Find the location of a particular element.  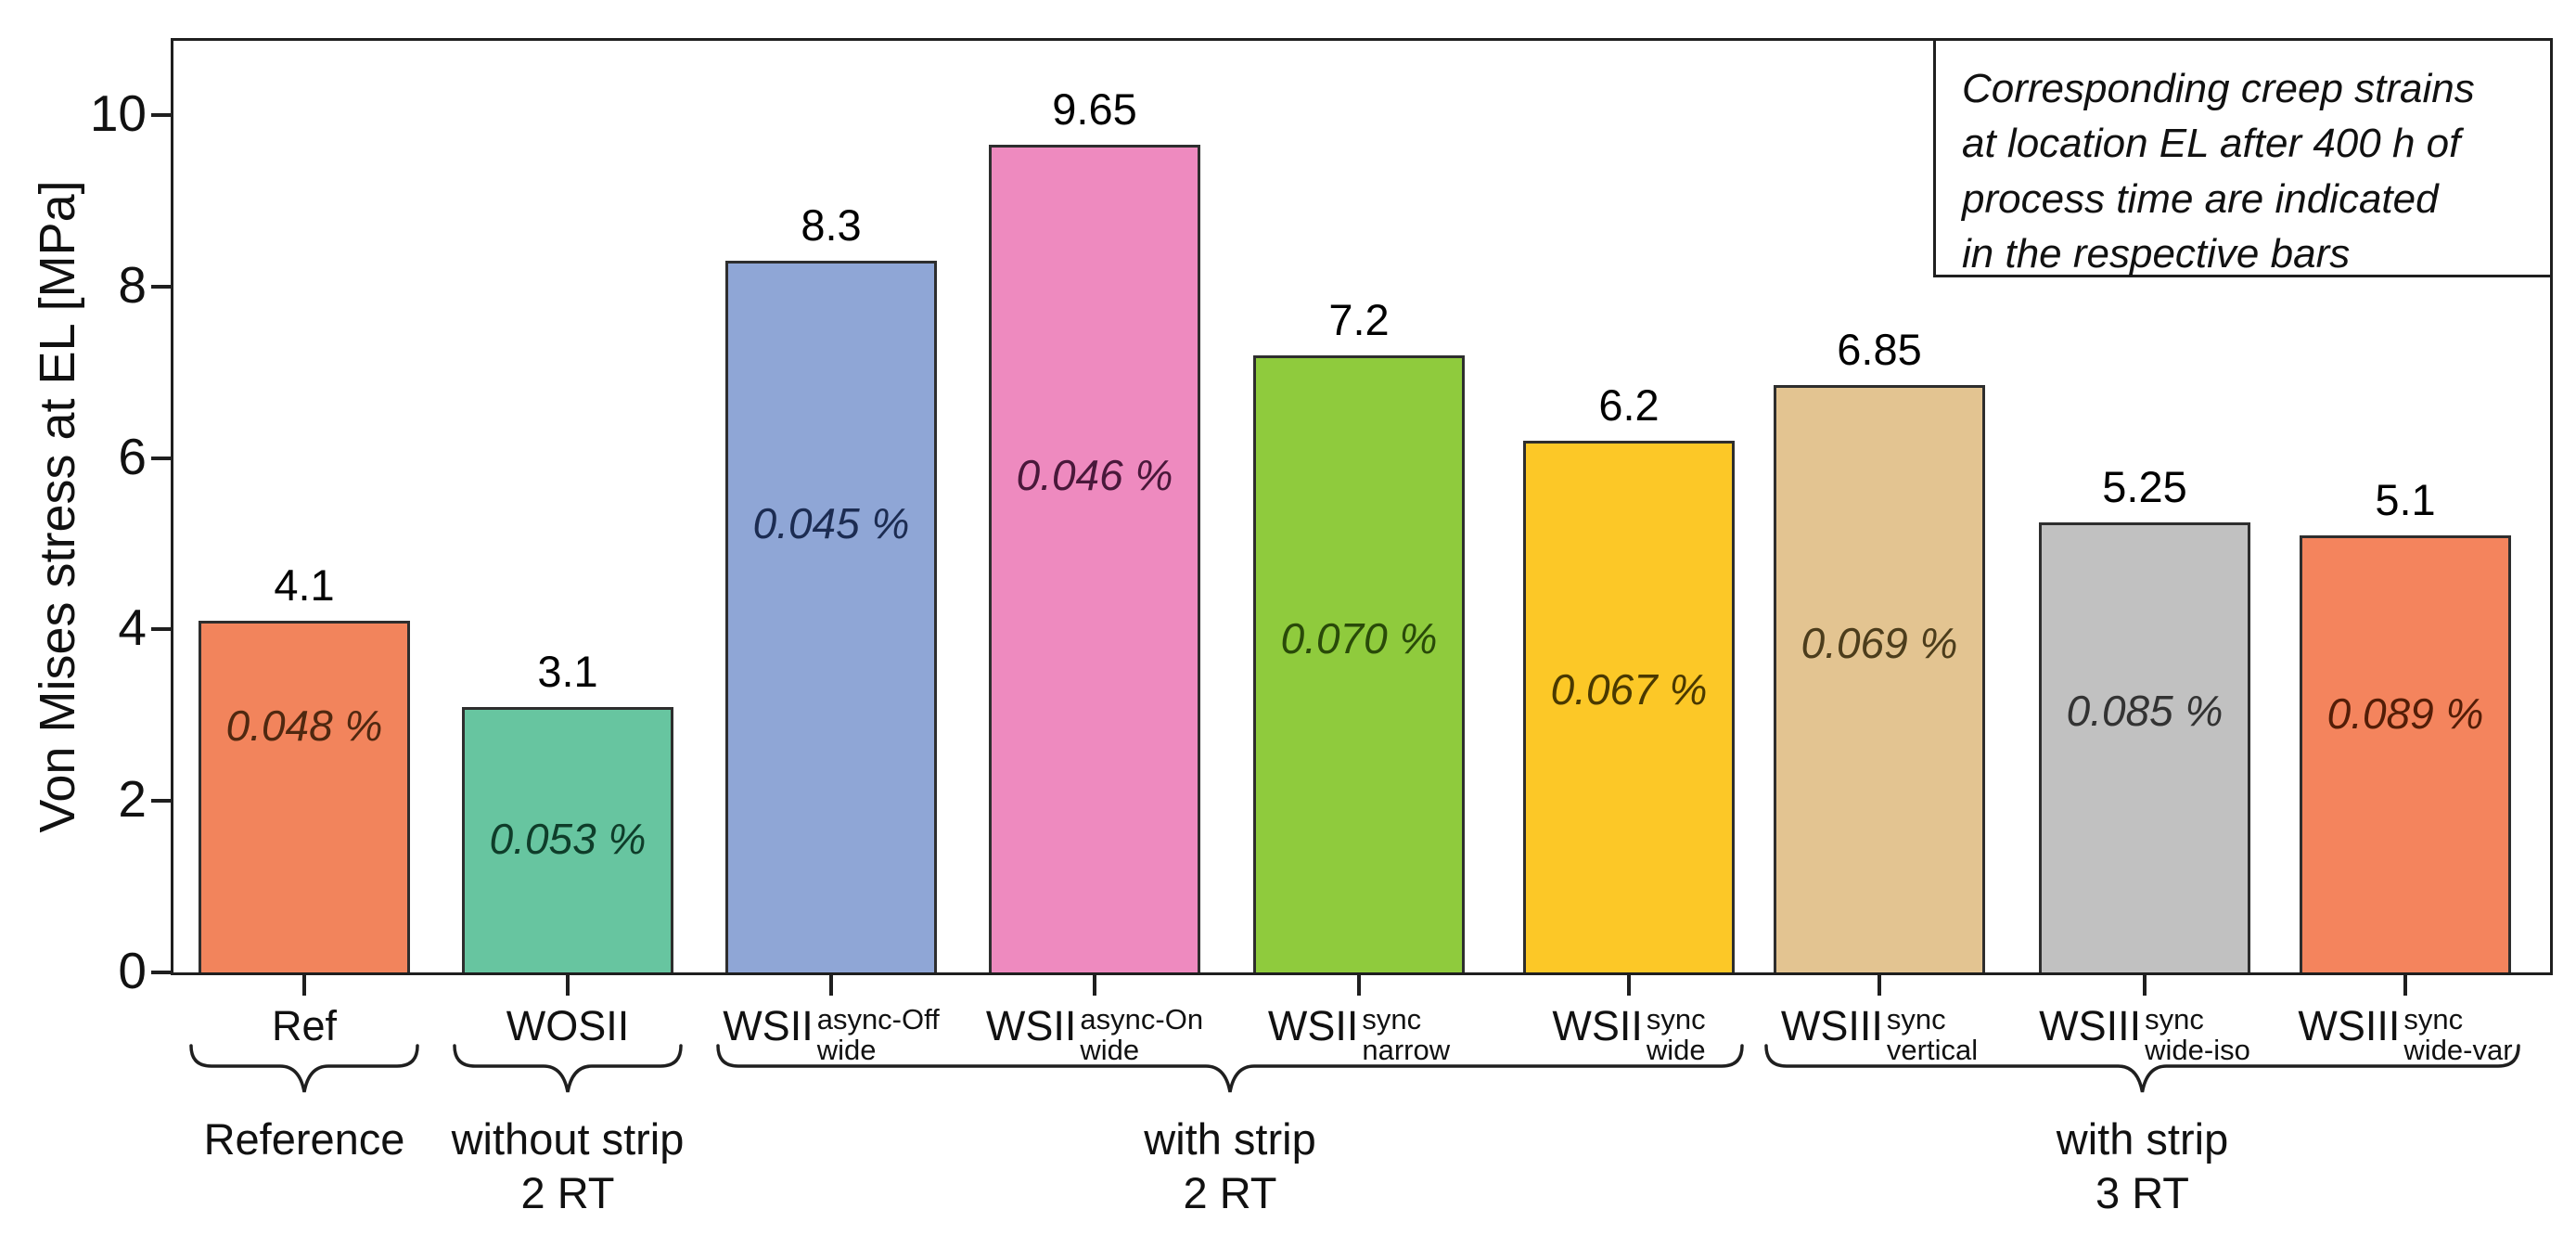

annotation-text-line: Corresponding creep strains is located at coordinates (2218, 88).